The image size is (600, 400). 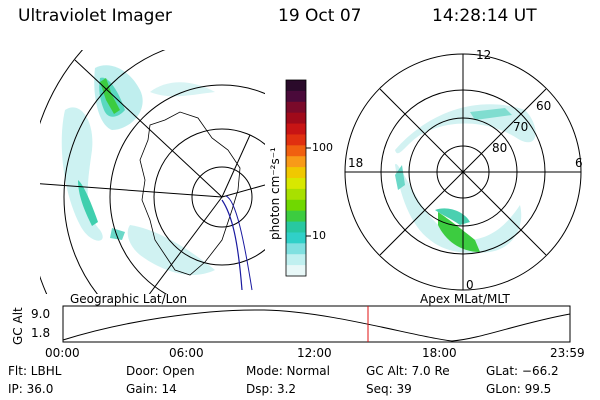 What do you see at coordinates (314, 353) in the screenshot?
I see `orbit-xtick-1200: 12:00` at bounding box center [314, 353].